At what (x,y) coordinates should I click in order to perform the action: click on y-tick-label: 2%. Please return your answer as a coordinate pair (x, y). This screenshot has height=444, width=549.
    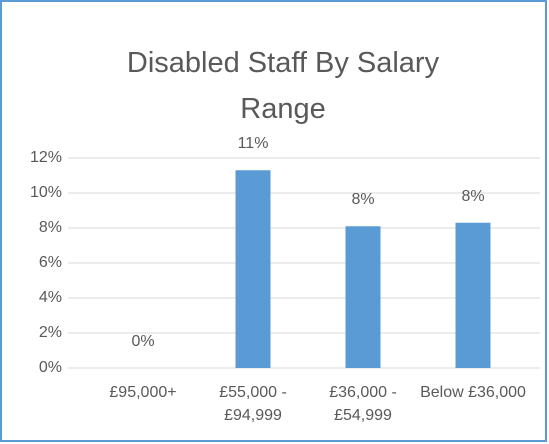
    Looking at the image, I should click on (50, 332).